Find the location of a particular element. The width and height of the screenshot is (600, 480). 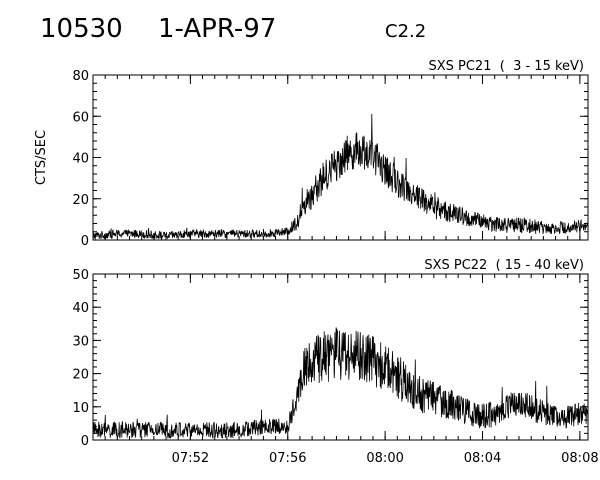

y-tick-label: 10 is located at coordinates (80, 408).